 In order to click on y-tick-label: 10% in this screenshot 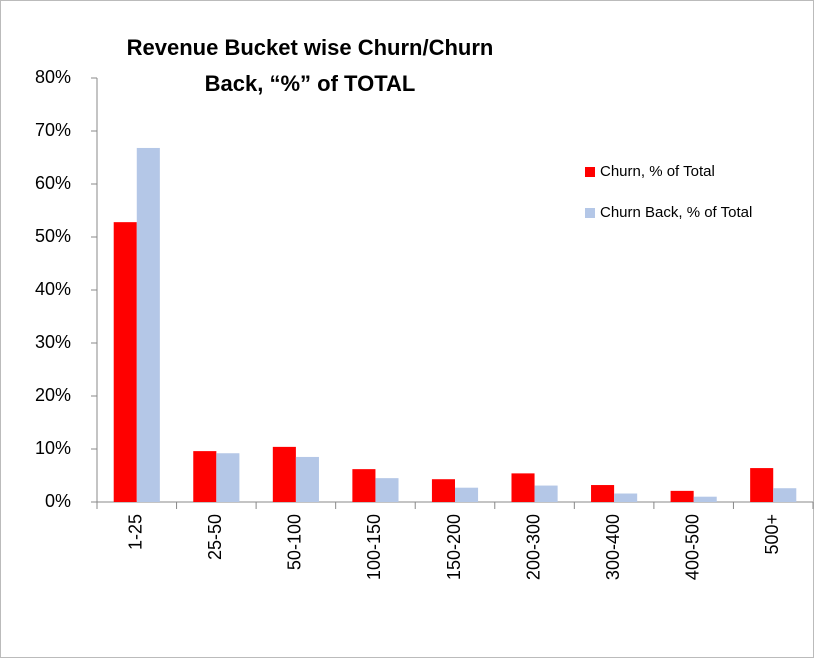, I will do `click(53, 448)`.